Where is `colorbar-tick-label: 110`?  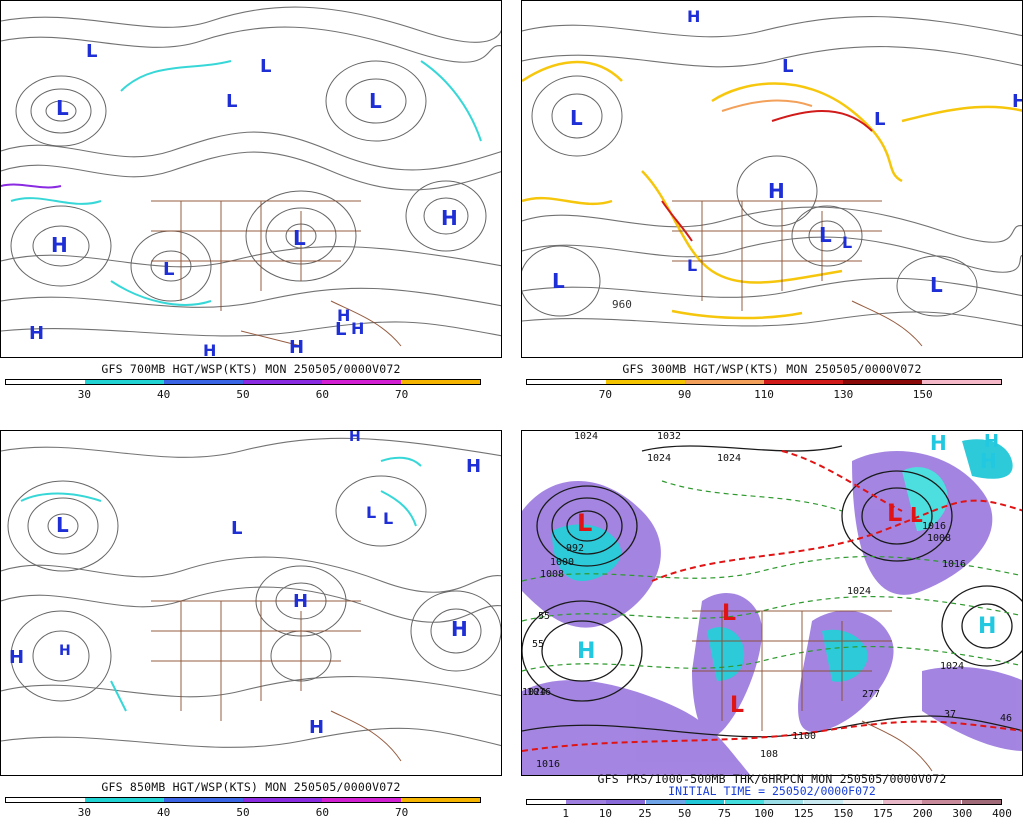 colorbar-tick-label: 110 is located at coordinates (764, 394).